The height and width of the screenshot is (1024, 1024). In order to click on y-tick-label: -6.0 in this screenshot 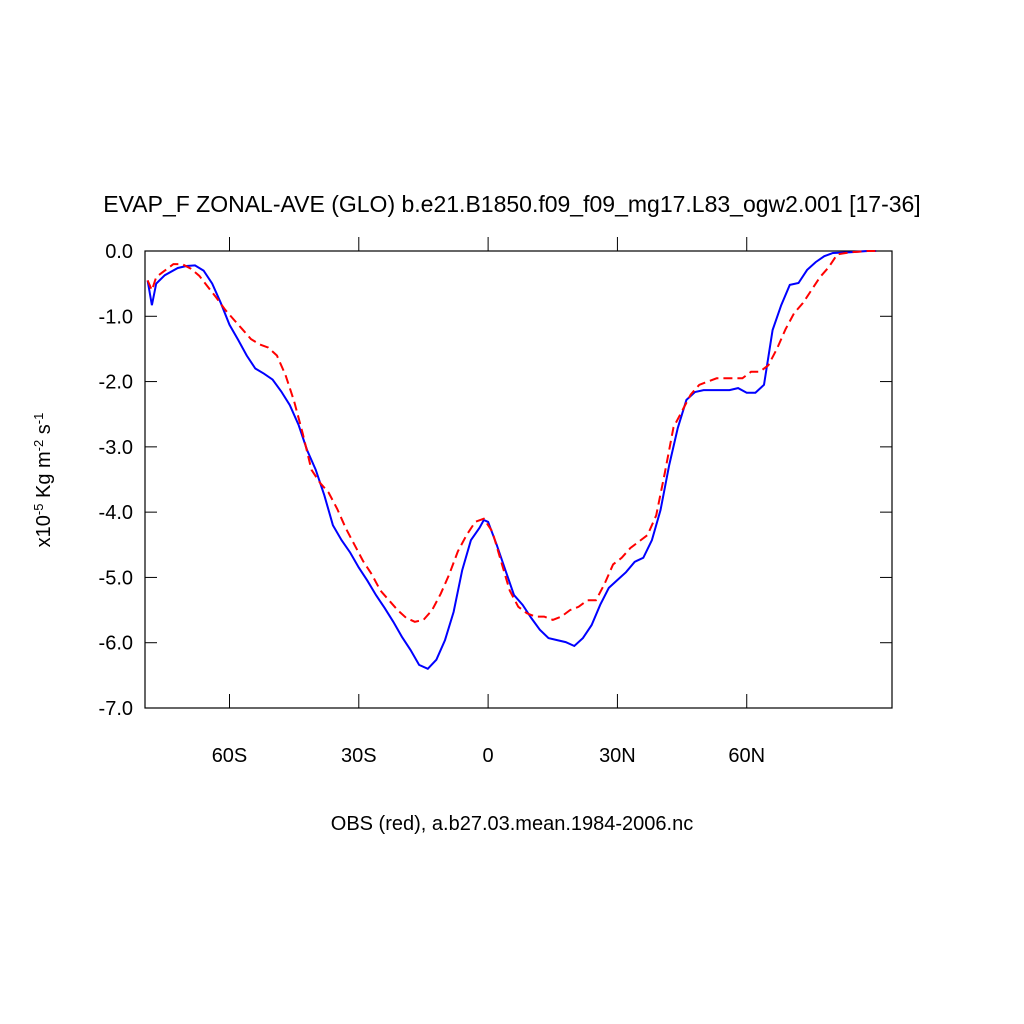, I will do `click(116, 644)`.